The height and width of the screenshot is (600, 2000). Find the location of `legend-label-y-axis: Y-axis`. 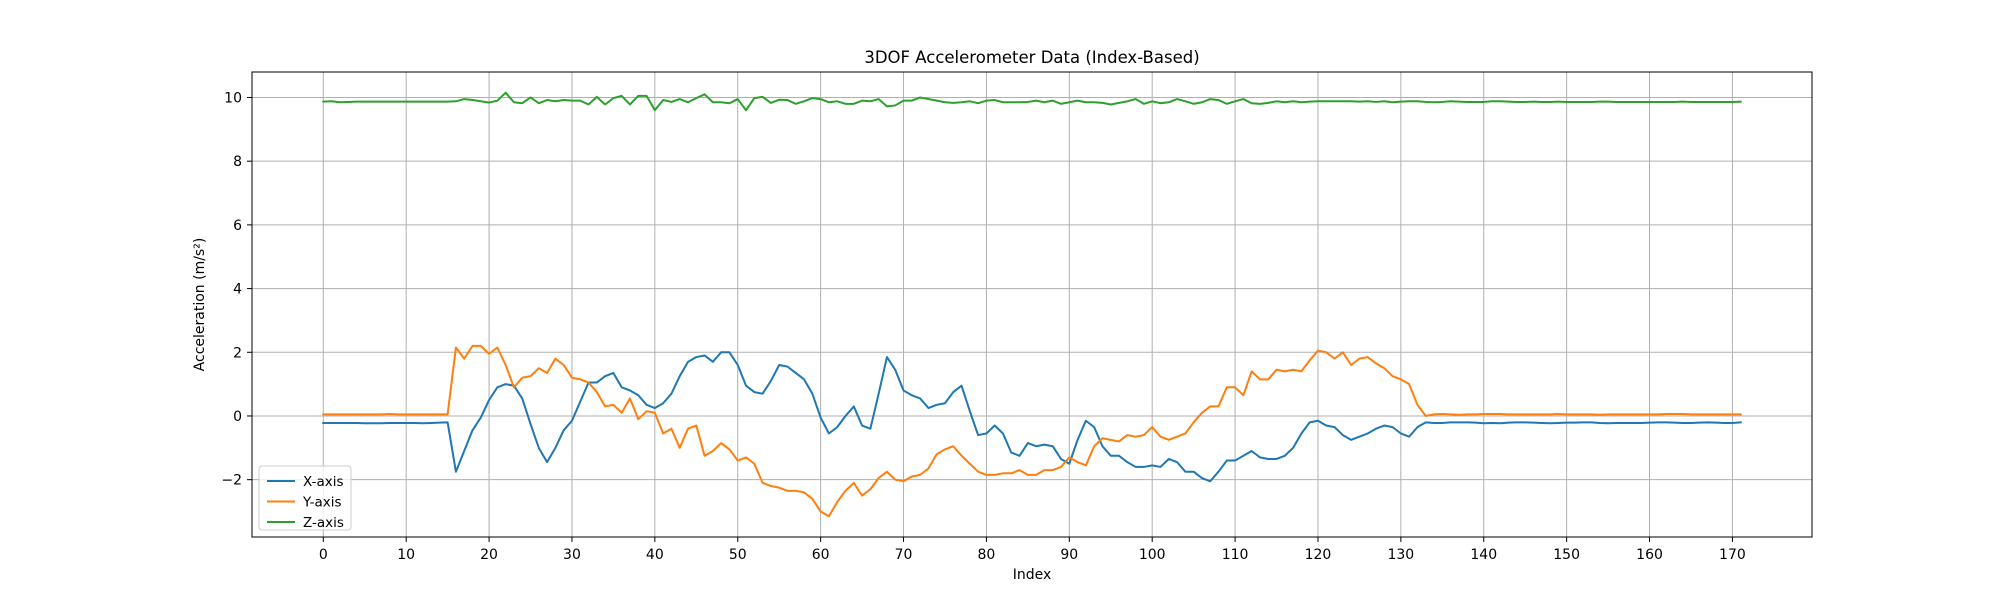

legend-label-y-axis: Y-axis is located at coordinates (322, 503).